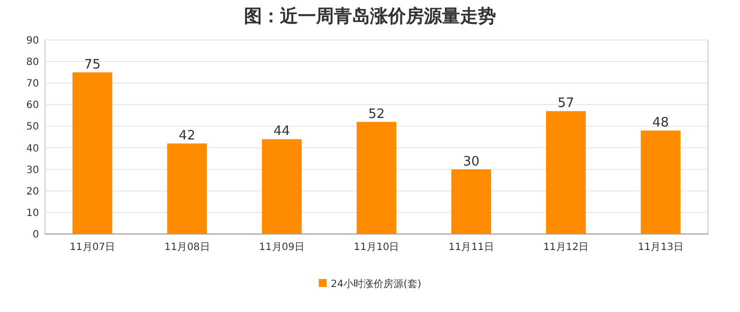 The image size is (740, 312). Describe the element at coordinates (471, 247) in the screenshot. I see `x-tick-label: 11月11日` at that location.